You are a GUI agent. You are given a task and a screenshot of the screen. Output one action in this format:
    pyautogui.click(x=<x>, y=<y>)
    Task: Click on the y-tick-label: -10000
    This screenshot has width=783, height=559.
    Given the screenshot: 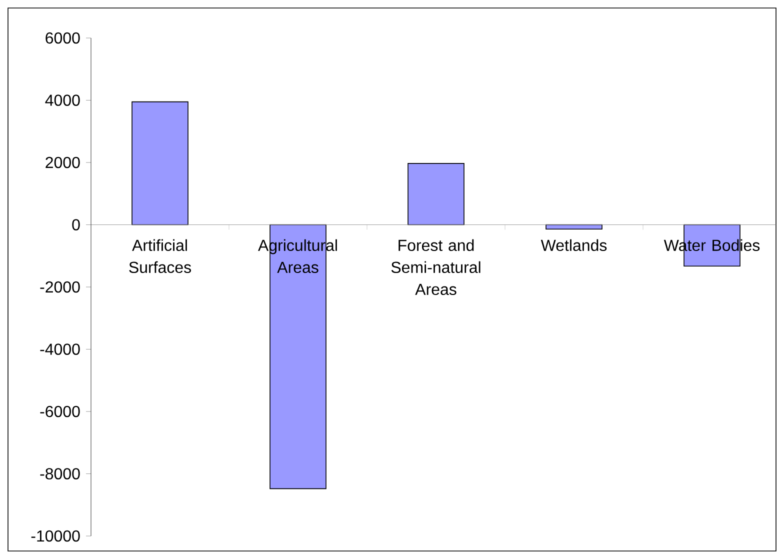 What is the action you would take?
    pyautogui.click(x=55, y=536)
    